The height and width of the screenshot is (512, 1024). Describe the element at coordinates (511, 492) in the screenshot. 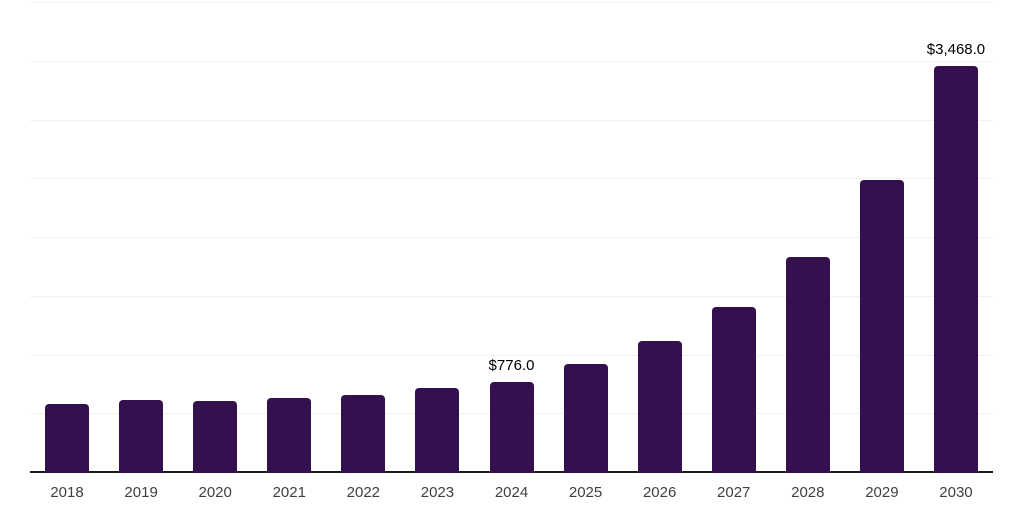

I see `x-tick-label-2024: 2024` at that location.